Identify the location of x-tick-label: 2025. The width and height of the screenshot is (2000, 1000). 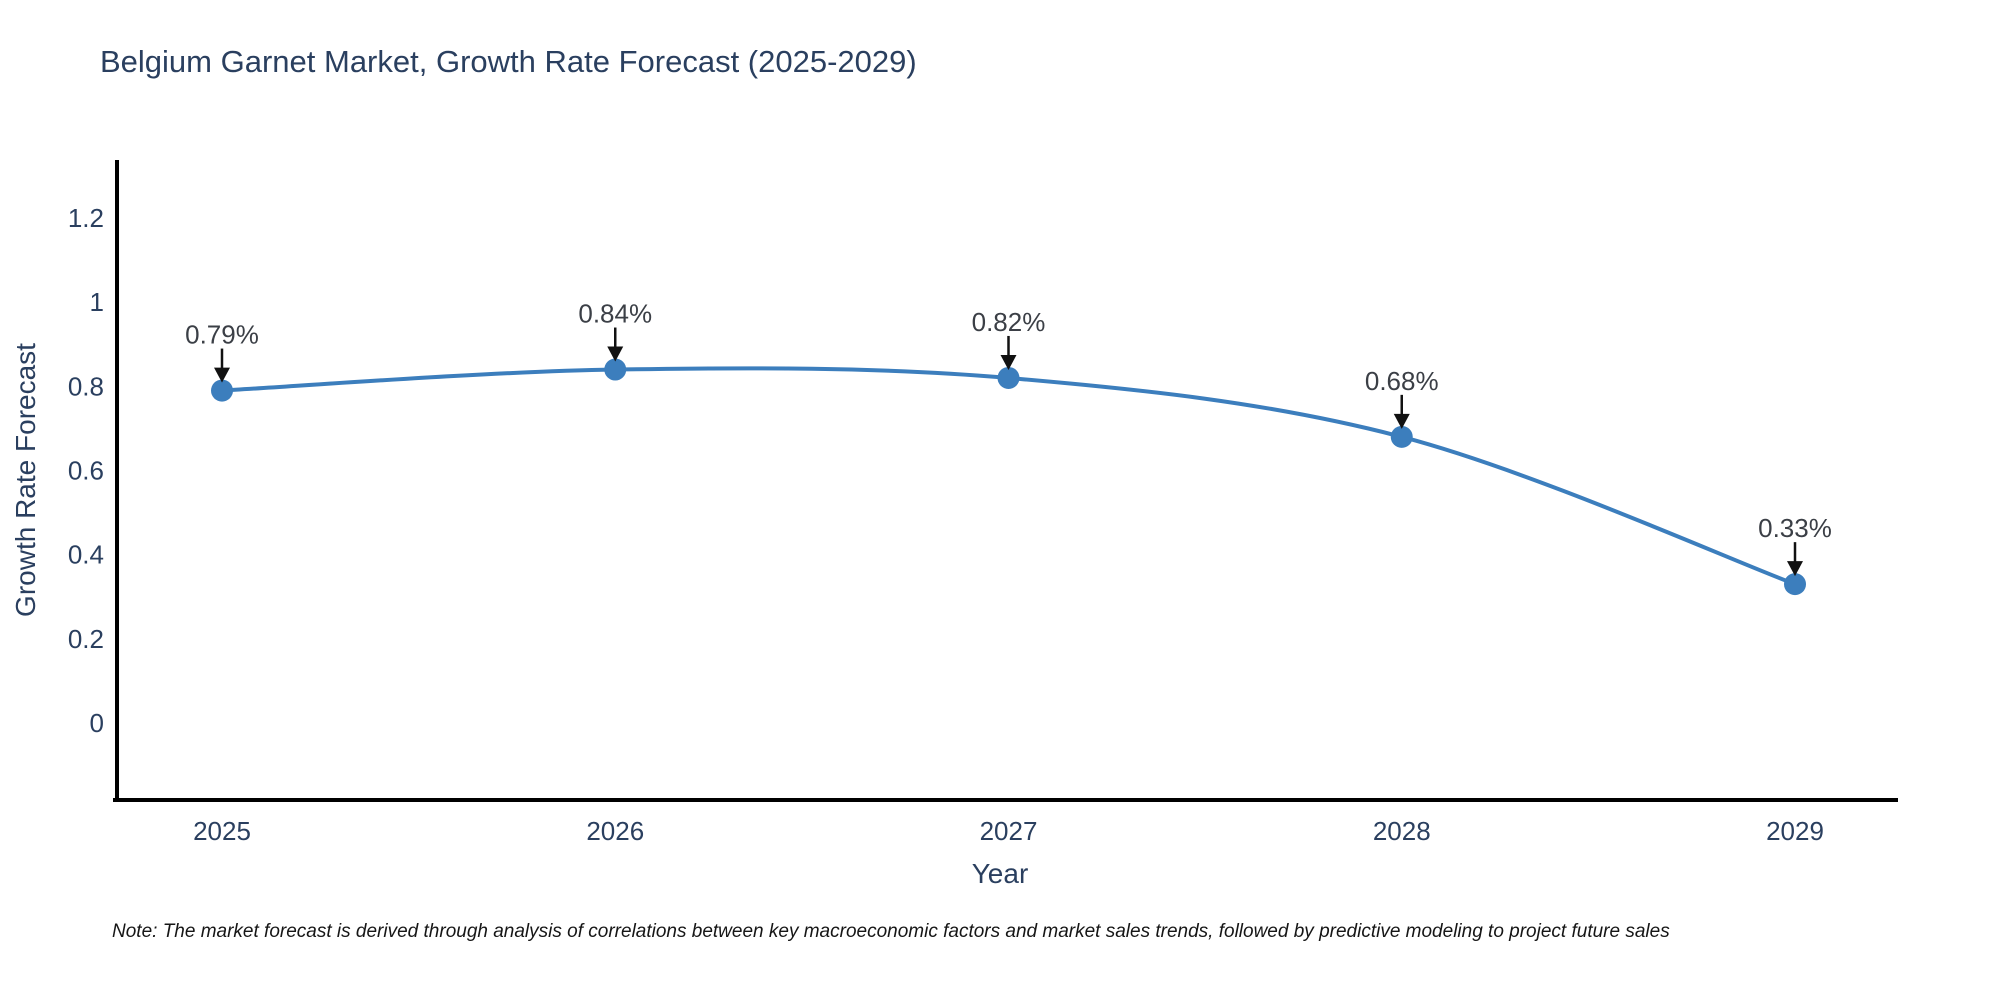
(222, 831).